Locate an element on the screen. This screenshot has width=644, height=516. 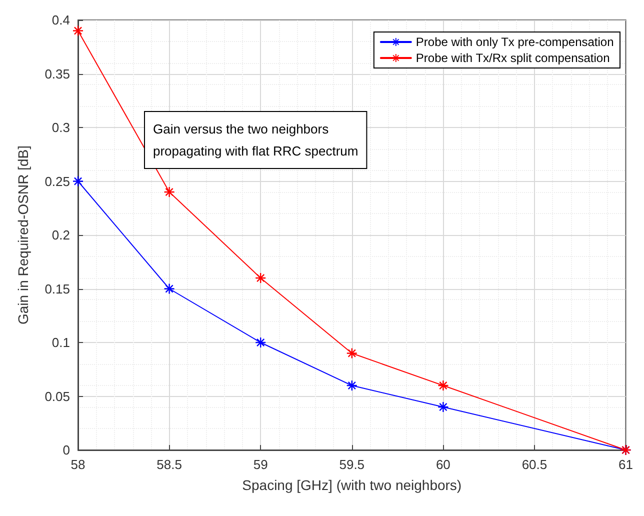
y-tick-label: 0.05 is located at coordinates (57, 396).